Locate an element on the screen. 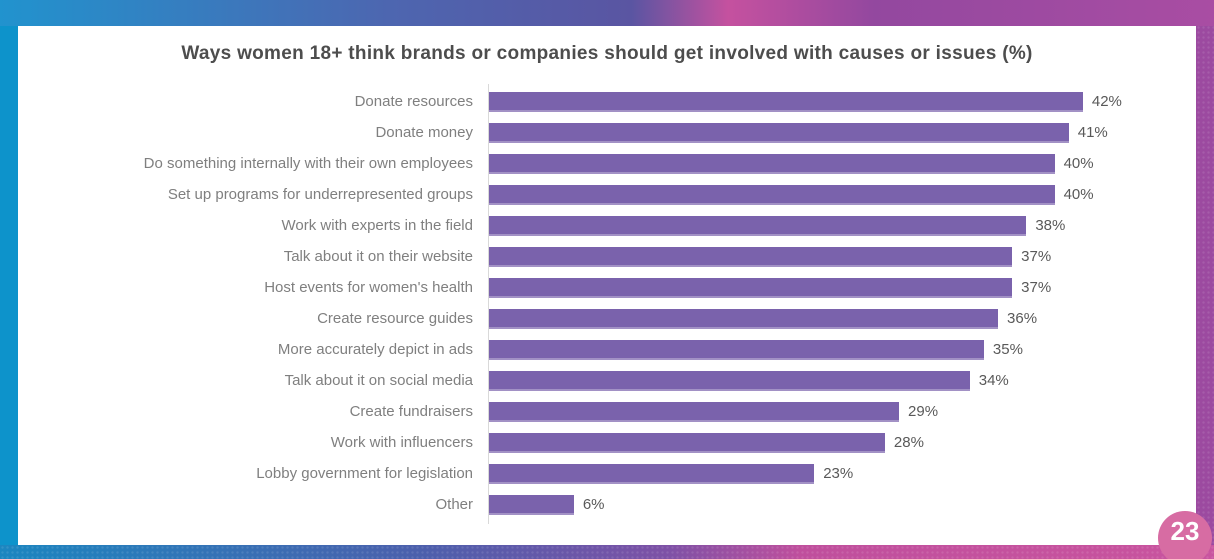  category-label: Other is located at coordinates (454, 504).